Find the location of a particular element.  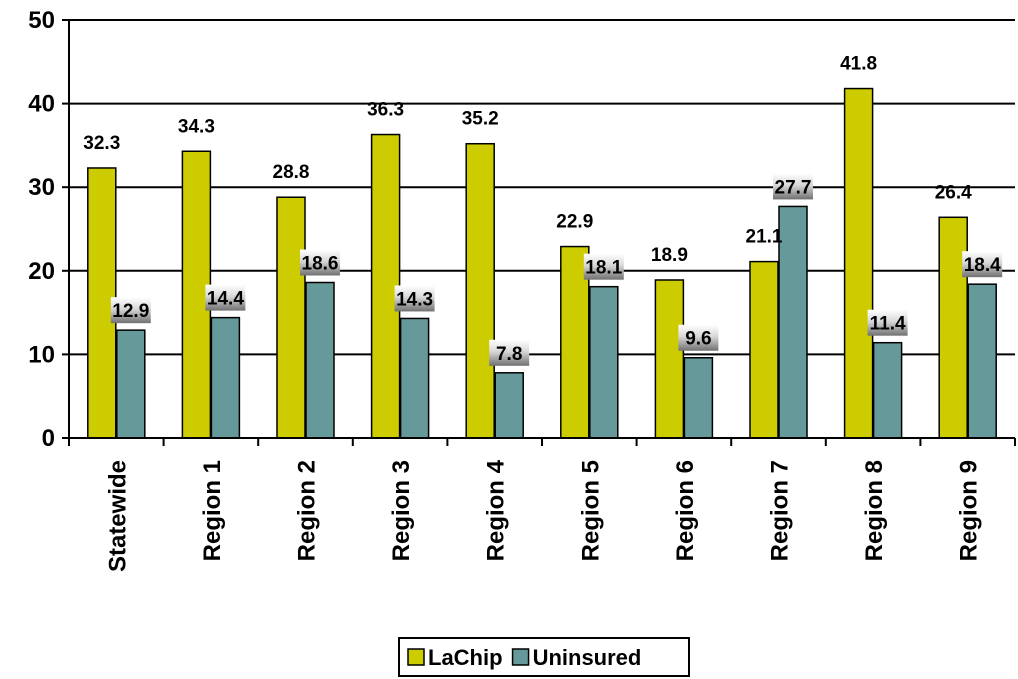

x-tick-label: Region 6 is located at coordinates (685, 510).